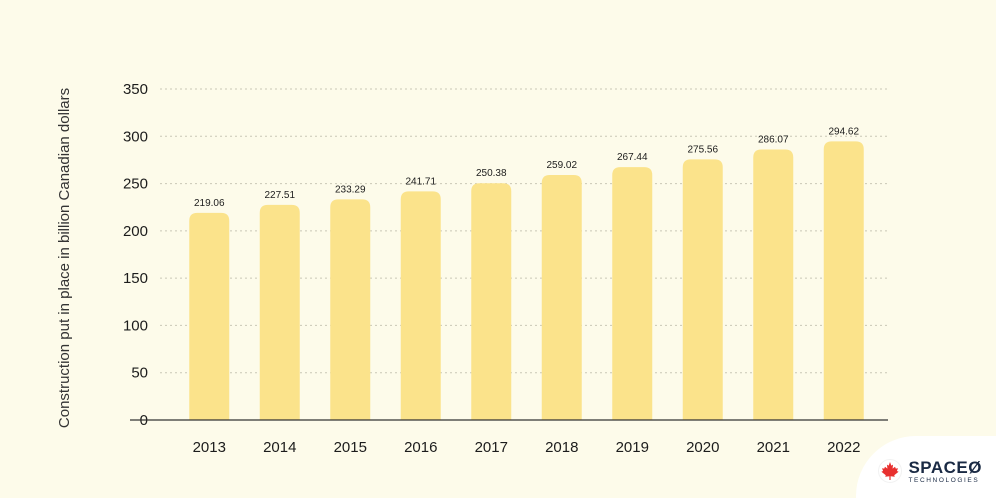  What do you see at coordinates (773, 447) in the screenshot?
I see `x-tick-label: 2021` at bounding box center [773, 447].